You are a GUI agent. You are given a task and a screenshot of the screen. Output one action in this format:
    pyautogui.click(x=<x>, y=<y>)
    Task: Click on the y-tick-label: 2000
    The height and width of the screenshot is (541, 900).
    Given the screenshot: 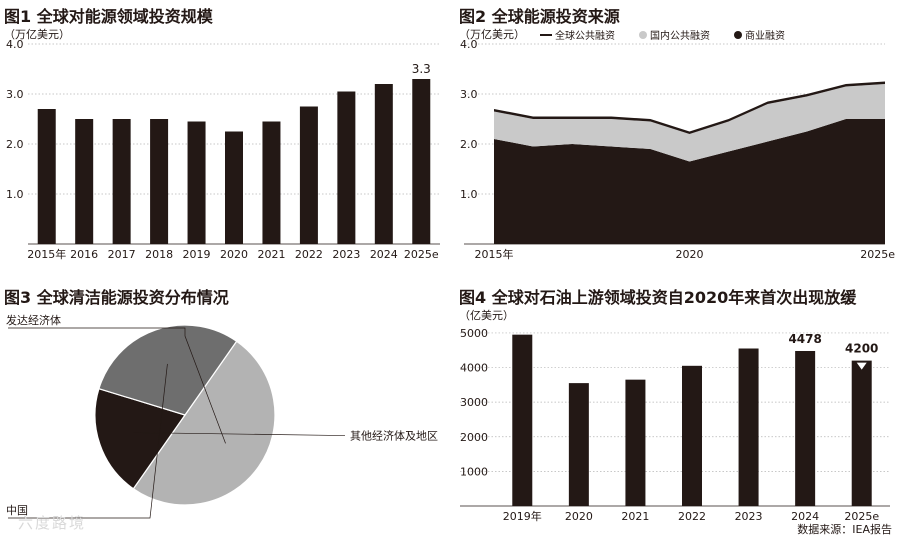 What is the action you would take?
    pyautogui.click(x=474, y=437)
    